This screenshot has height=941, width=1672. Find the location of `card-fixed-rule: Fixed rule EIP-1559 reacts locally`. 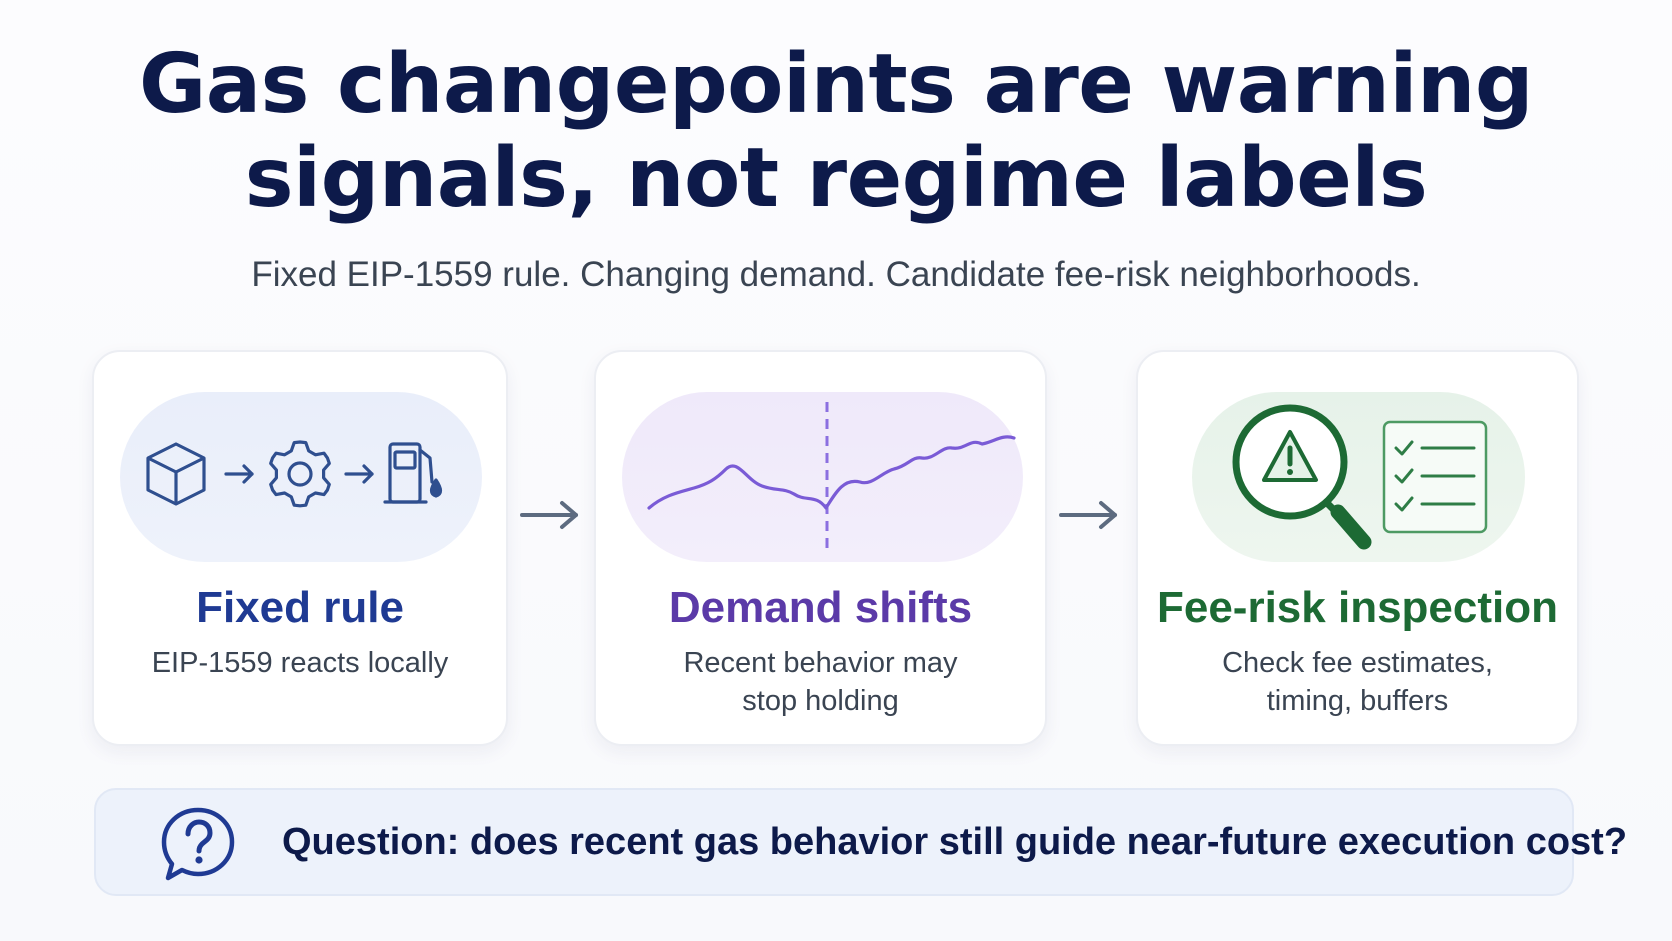

card-fixed-rule: Fixed rule EIP-1559 reacts locally is located at coordinates (300, 548).